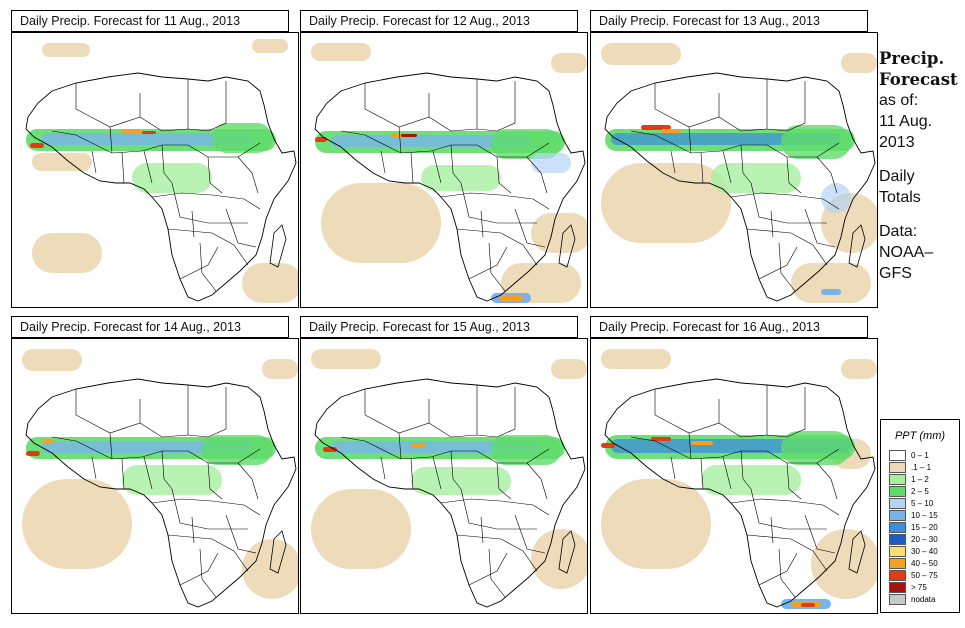 The image size is (965, 628). Describe the element at coordinates (857, 246) in the screenshot. I see `madagascar-outline` at that location.